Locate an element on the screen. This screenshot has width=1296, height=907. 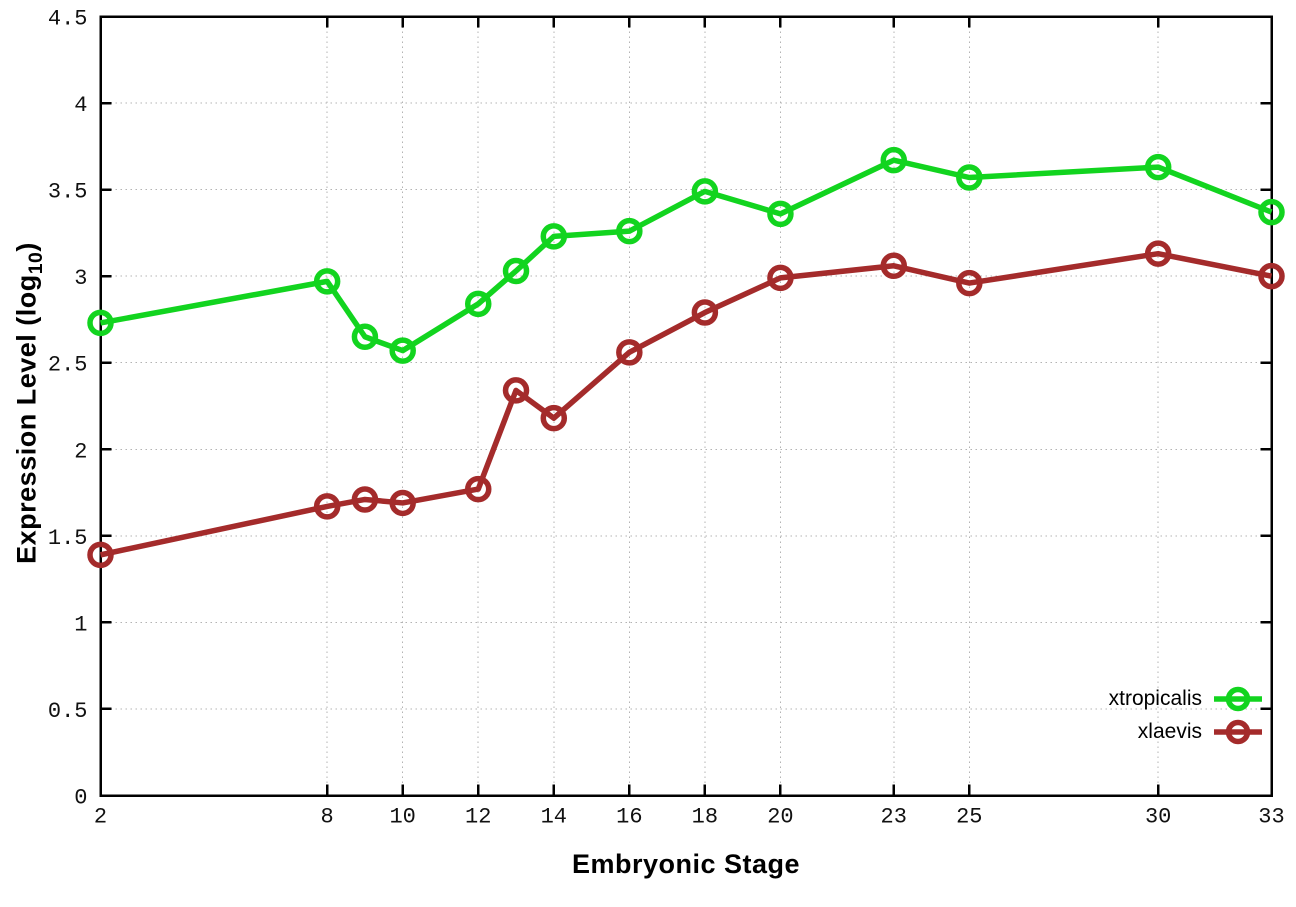
y-tick-label-3: 3 is located at coordinates (80, 278).